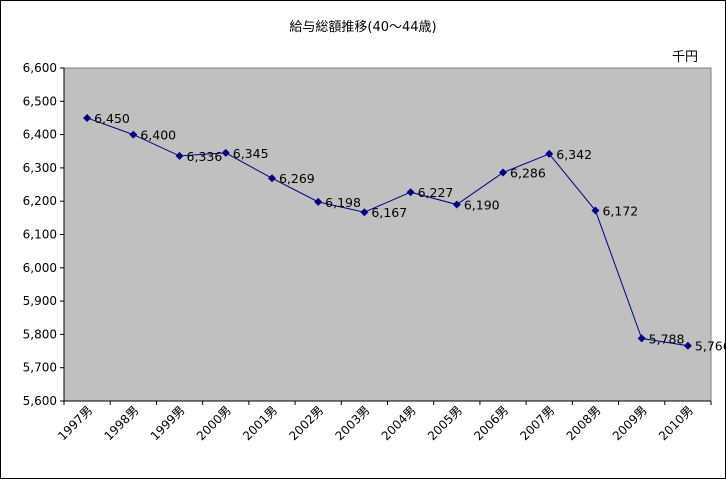 Image resolution: width=726 pixels, height=479 pixels. I want to click on data-label: 6,269, so click(297, 178).